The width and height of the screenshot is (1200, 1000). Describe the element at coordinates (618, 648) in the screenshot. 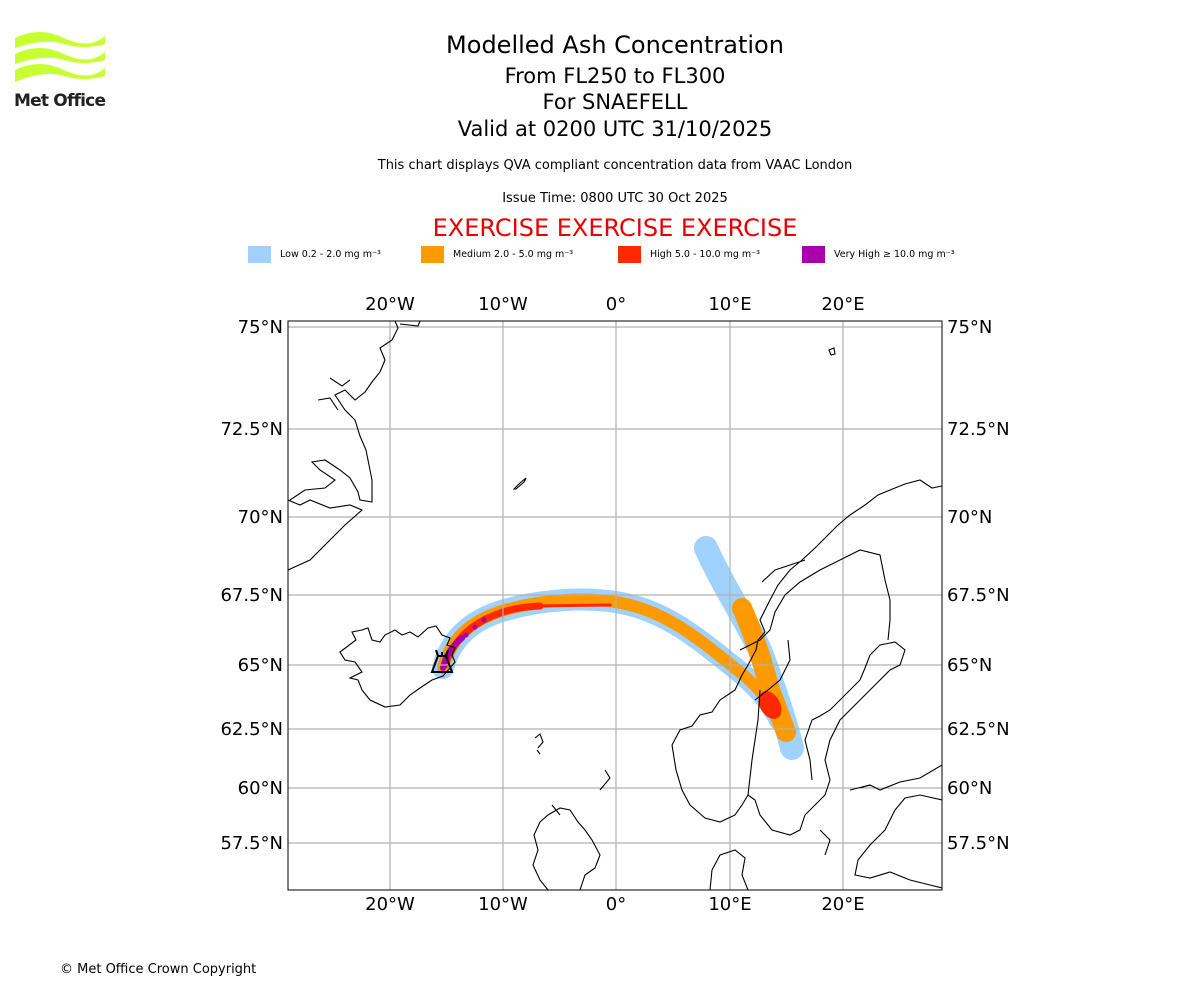

I see `ash-plume` at that location.